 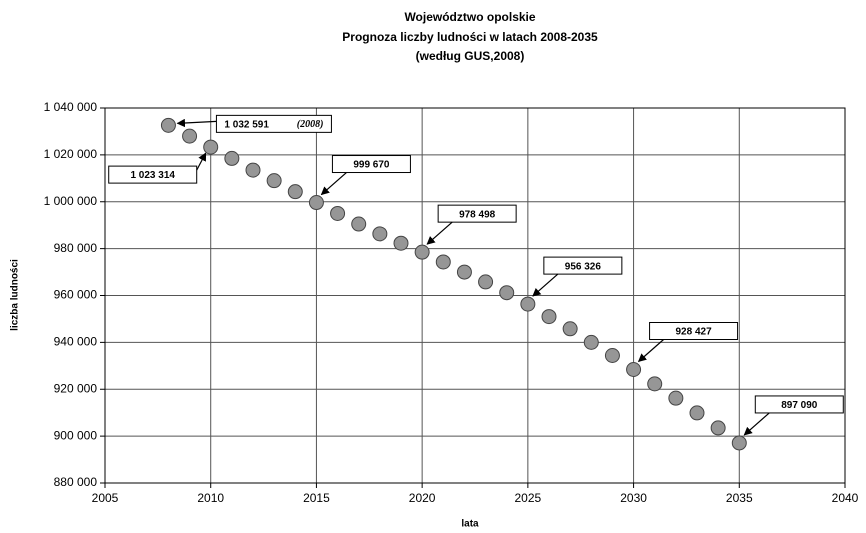 What do you see at coordinates (470, 524) in the screenshot?
I see `x-axis-label: lata` at bounding box center [470, 524].